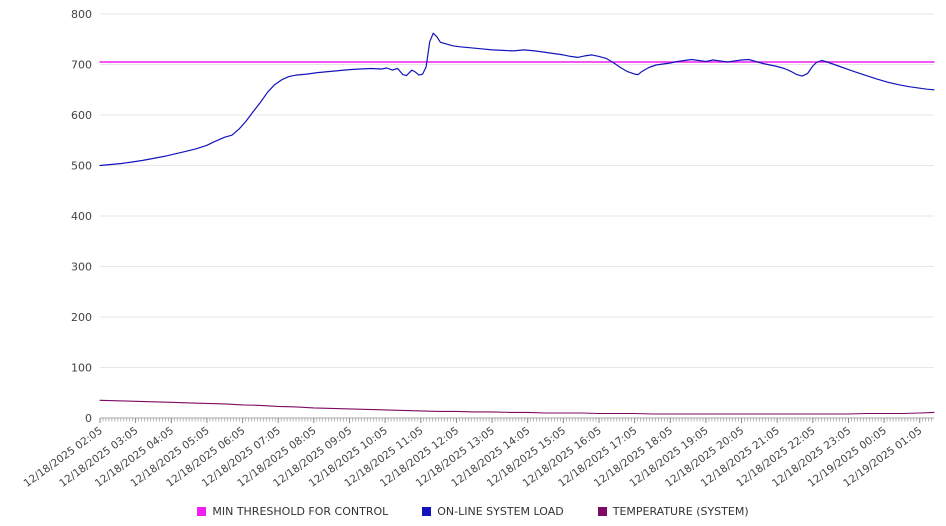 This screenshot has width=946, height=526. Describe the element at coordinates (202, 511) in the screenshot. I see `legend-swatch-min-threshold` at that location.